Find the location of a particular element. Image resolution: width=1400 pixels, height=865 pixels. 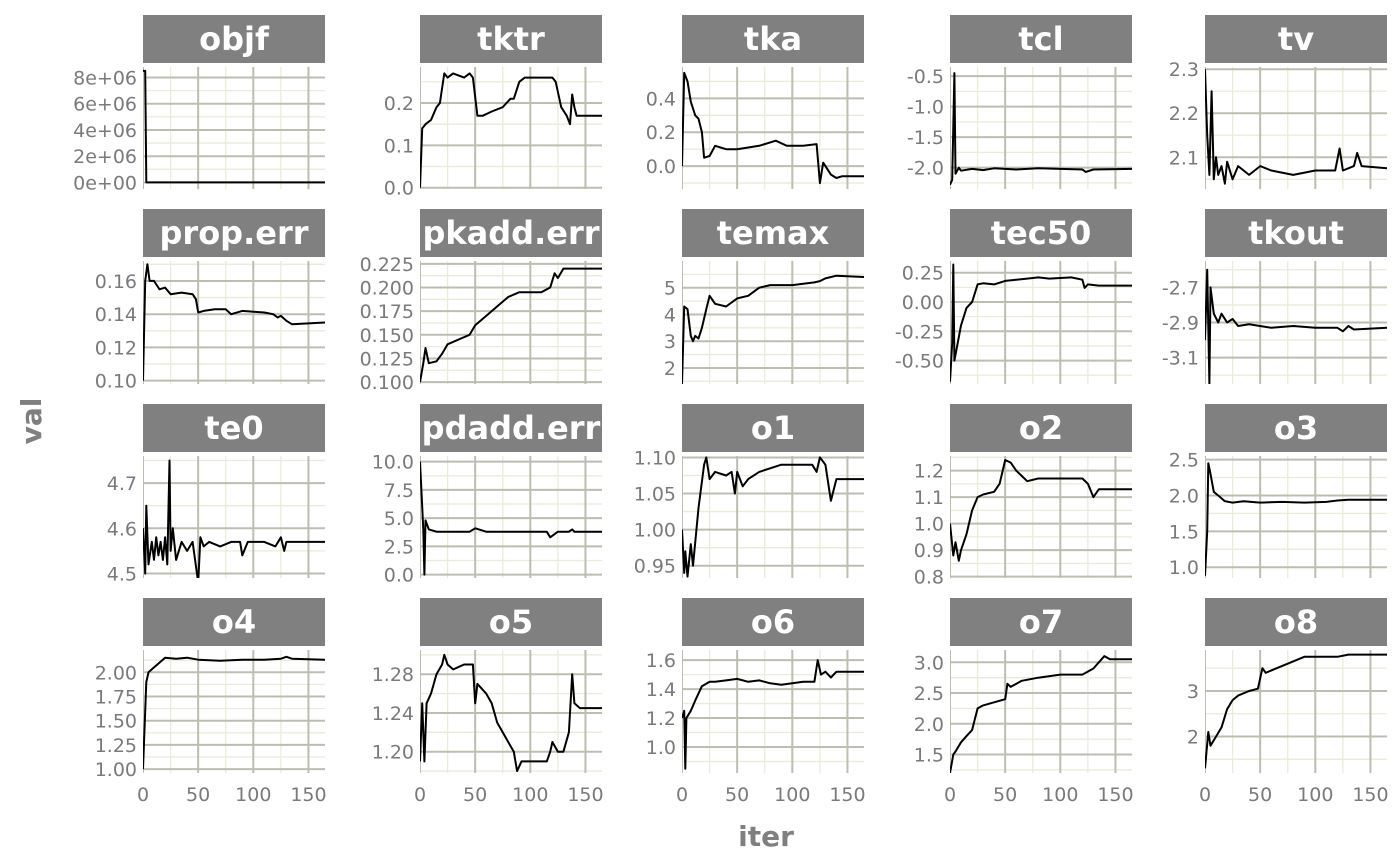

facet-o1: o1 0.95 1.00 1.05 1.10 is located at coordinates (749, 491).